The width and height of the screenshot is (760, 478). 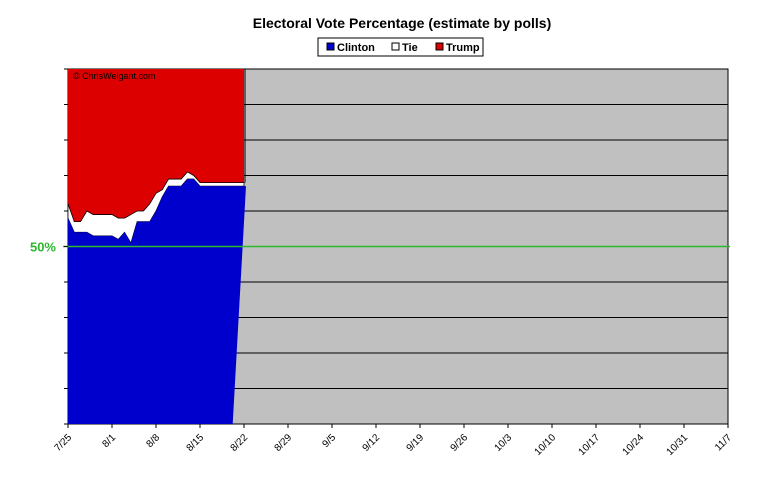 What do you see at coordinates (284, 443) in the screenshot?
I see `x-tick-label: 8/29` at bounding box center [284, 443].